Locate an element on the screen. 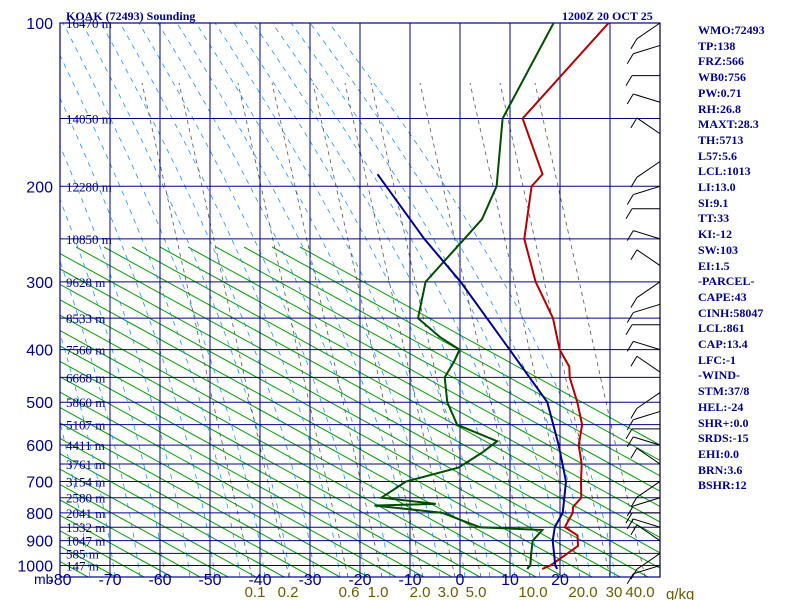  pressure-tick-label: 300 is located at coordinates (39, 283).